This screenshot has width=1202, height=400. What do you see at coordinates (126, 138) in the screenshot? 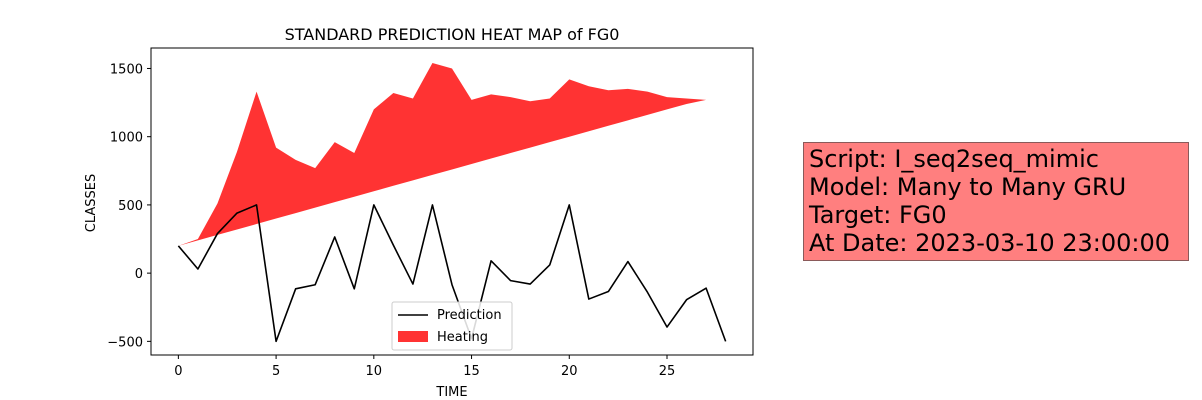
I see `y-tick-label: 1000` at bounding box center [126, 138].